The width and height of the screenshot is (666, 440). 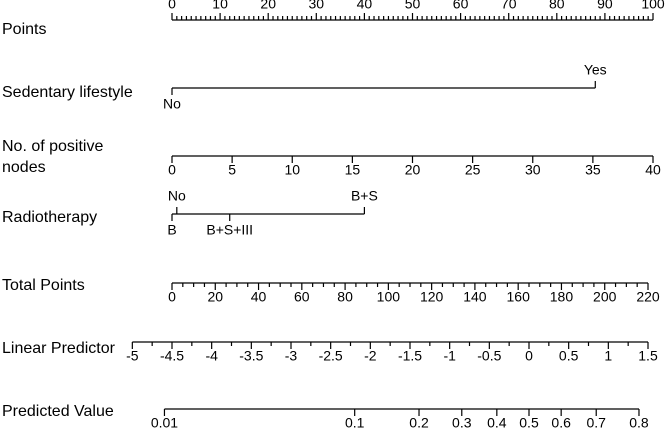 What do you see at coordinates (419, 423) in the screenshot?
I see `tick-label: 0.2` at bounding box center [419, 423].